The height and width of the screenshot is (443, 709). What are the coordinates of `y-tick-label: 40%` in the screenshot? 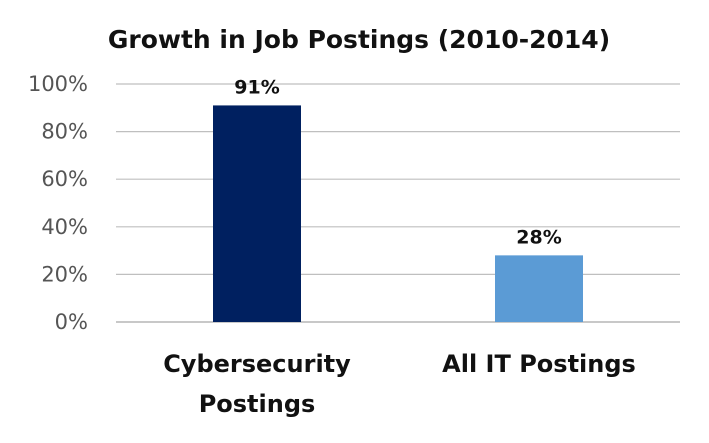 It's located at (64, 227).